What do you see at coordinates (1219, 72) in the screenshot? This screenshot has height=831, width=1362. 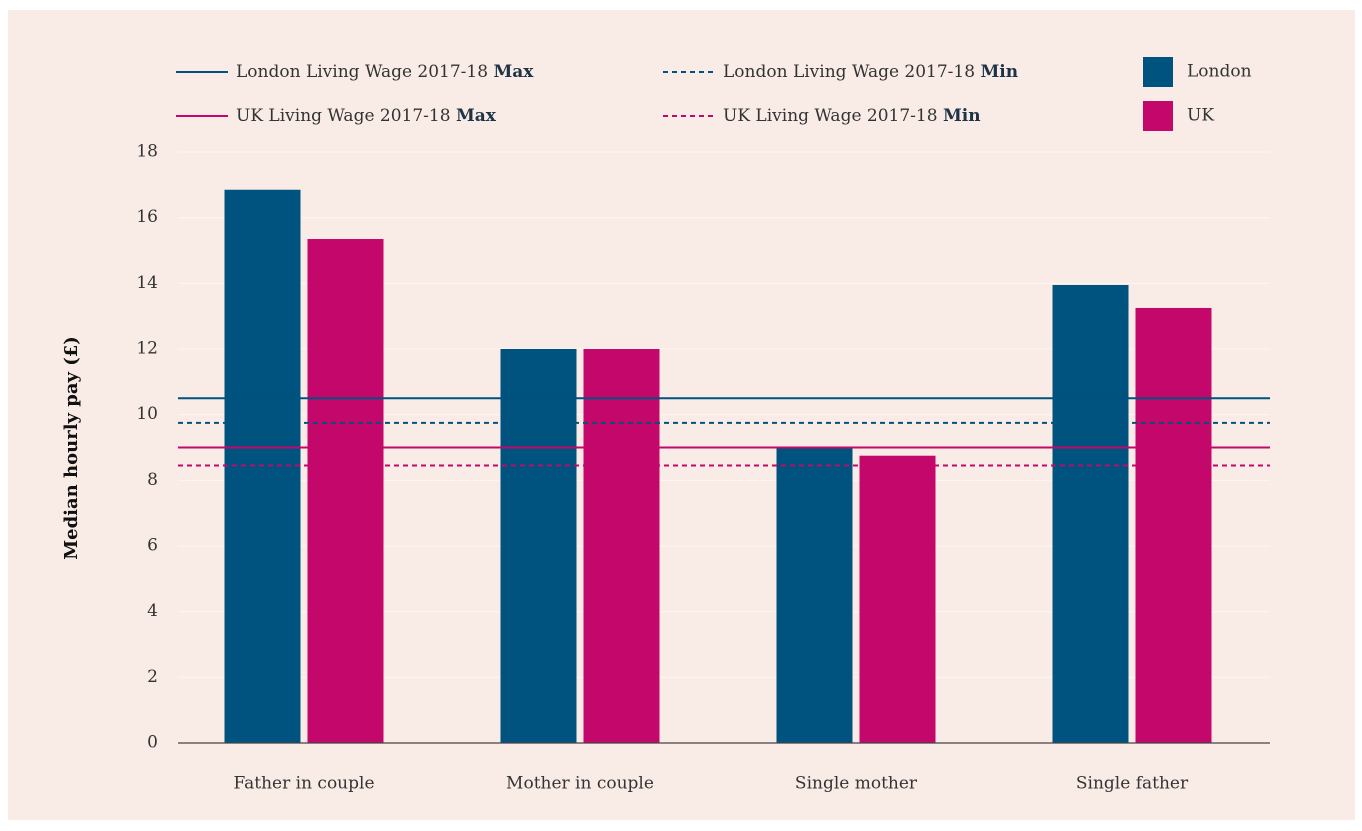 I see `legend-label: London` at bounding box center [1219, 72].